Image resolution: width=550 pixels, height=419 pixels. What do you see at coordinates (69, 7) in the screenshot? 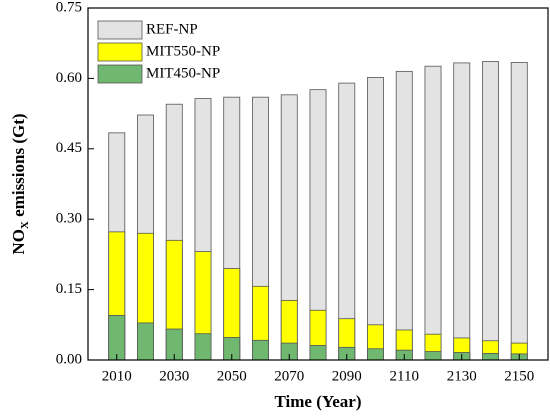
I see `y-tick-label: 0.75` at bounding box center [69, 7].